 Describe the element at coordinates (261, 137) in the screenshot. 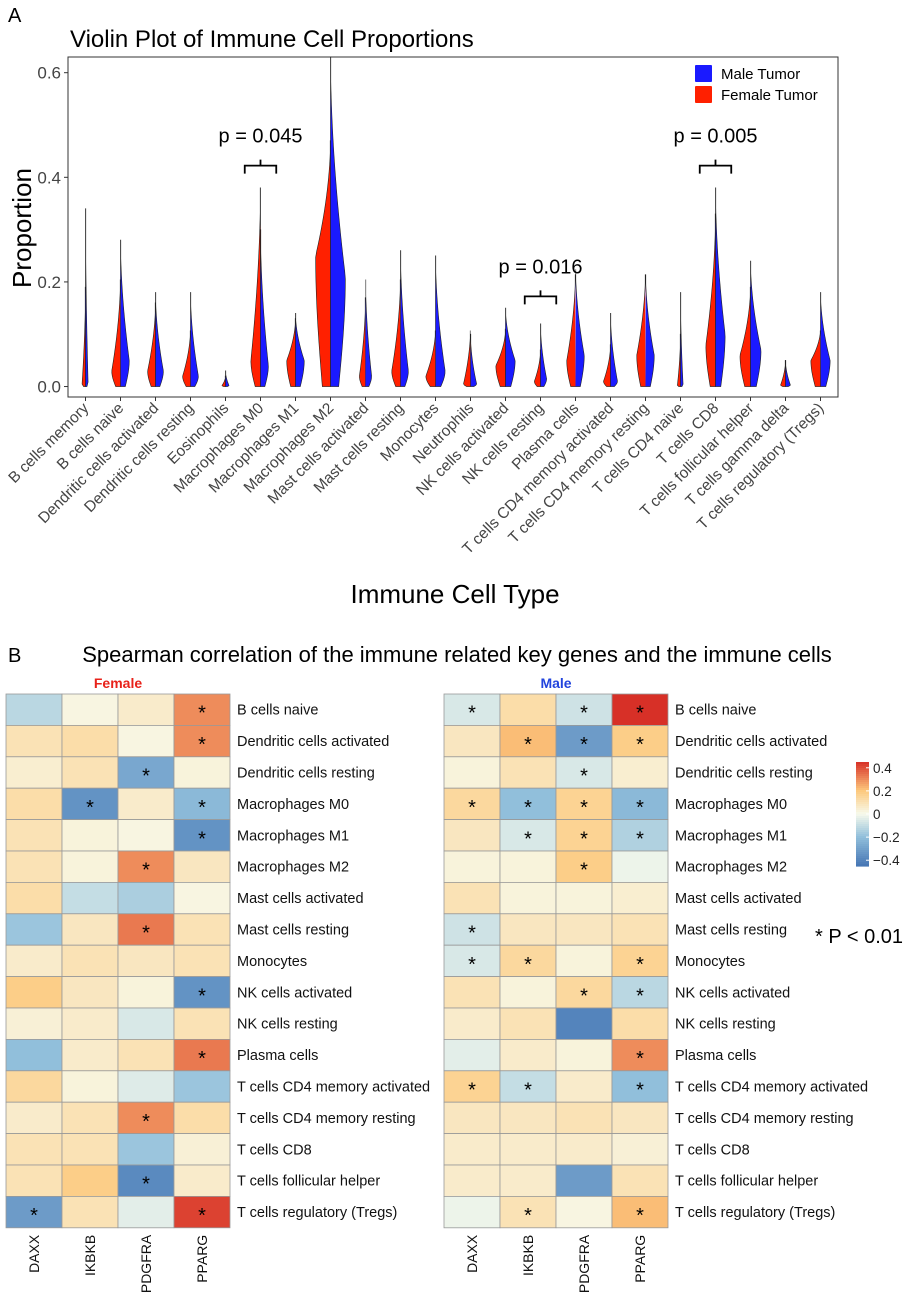

I see `p-value-annotation: p = 0.045` at that location.